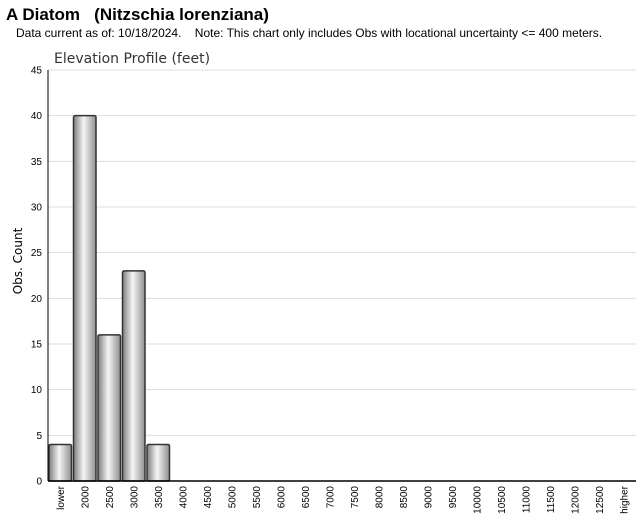  I want to click on y-axis-label: Obs. Count, so click(18, 260).